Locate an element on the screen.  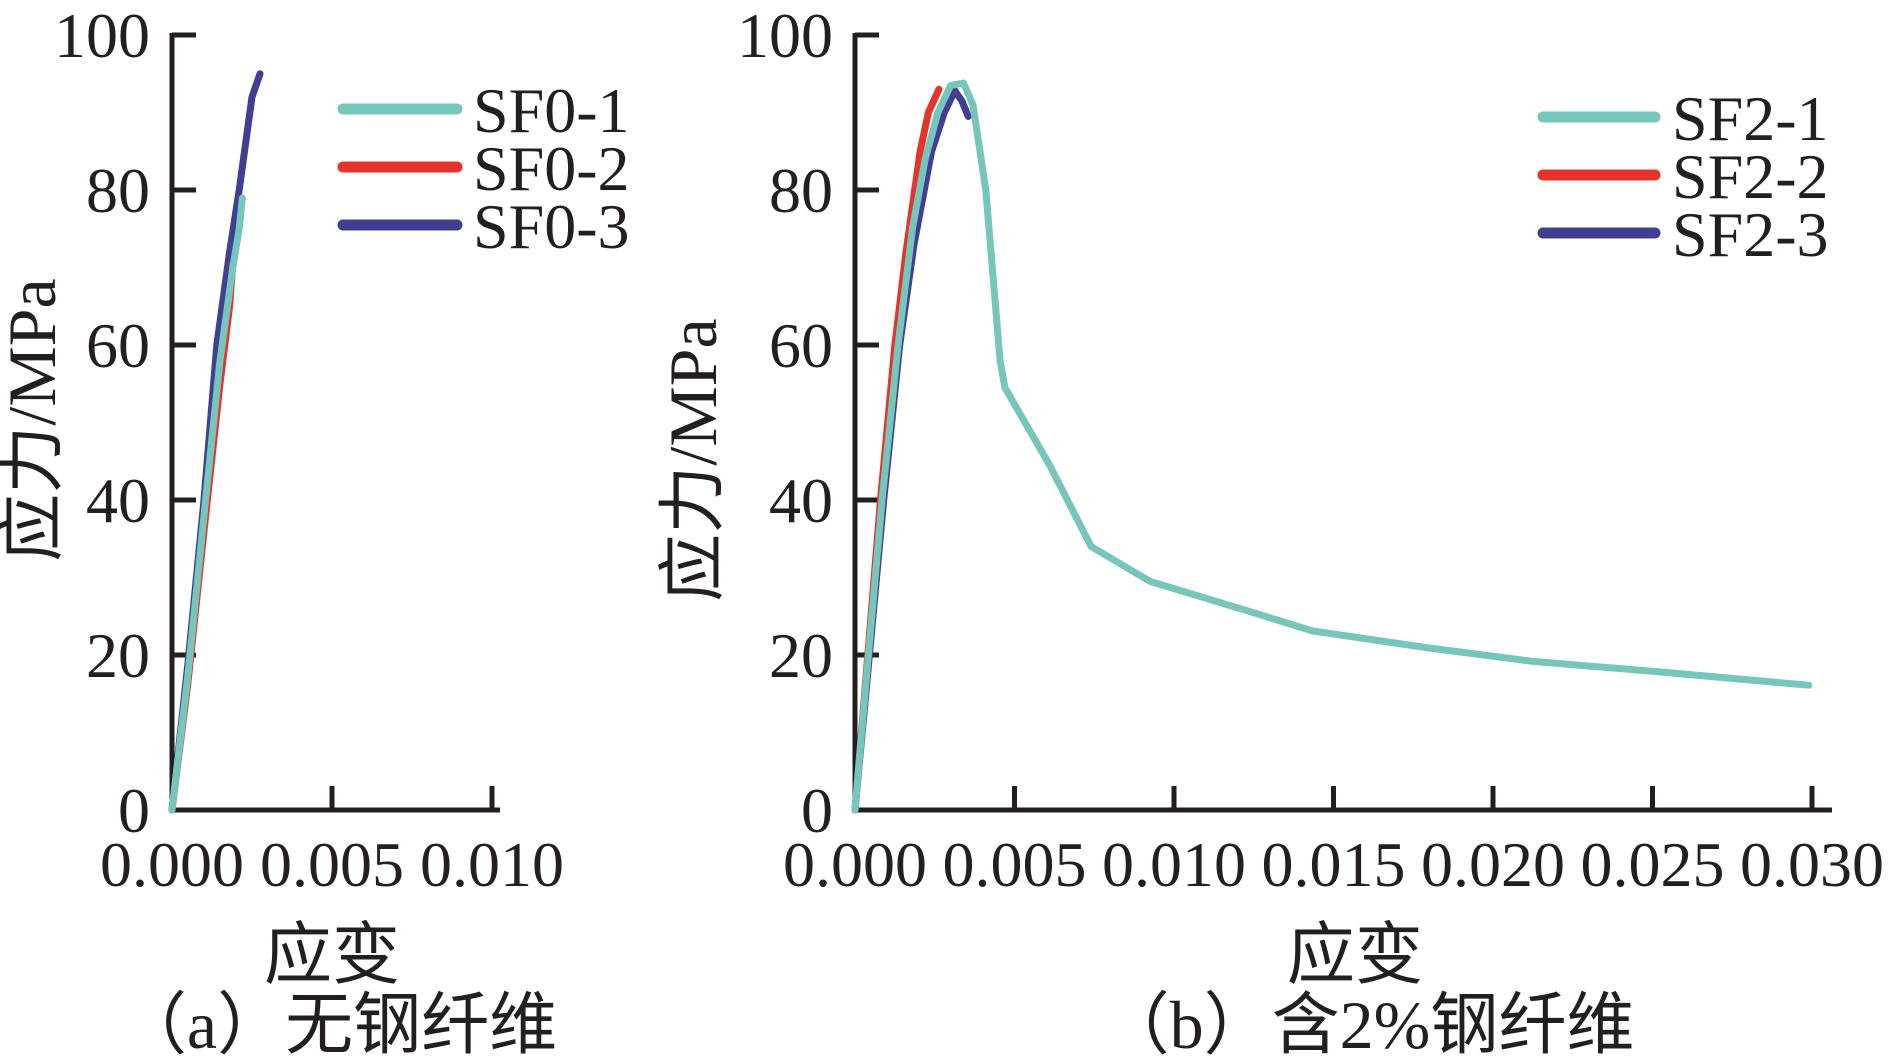
legend-label-SF0-2: SF0-2 is located at coordinates (551, 168).